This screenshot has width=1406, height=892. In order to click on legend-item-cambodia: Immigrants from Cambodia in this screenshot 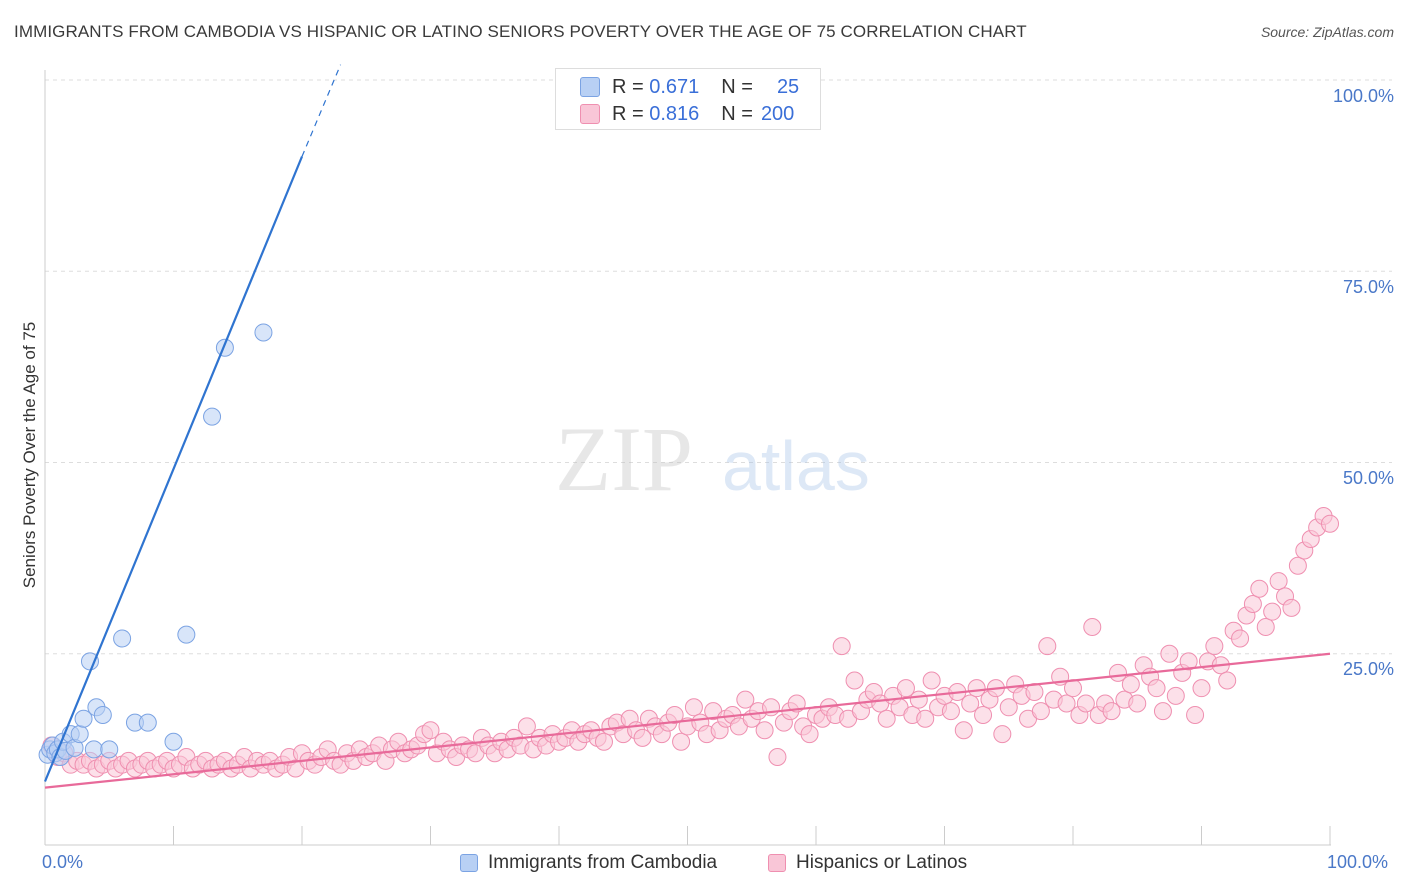, I will do `click(588, 863)`.